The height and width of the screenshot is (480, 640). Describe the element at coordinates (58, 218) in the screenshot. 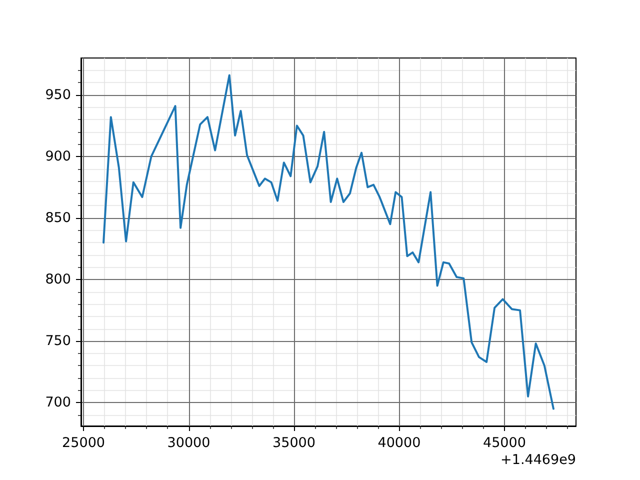

I see `y-tick-label: 850` at that location.